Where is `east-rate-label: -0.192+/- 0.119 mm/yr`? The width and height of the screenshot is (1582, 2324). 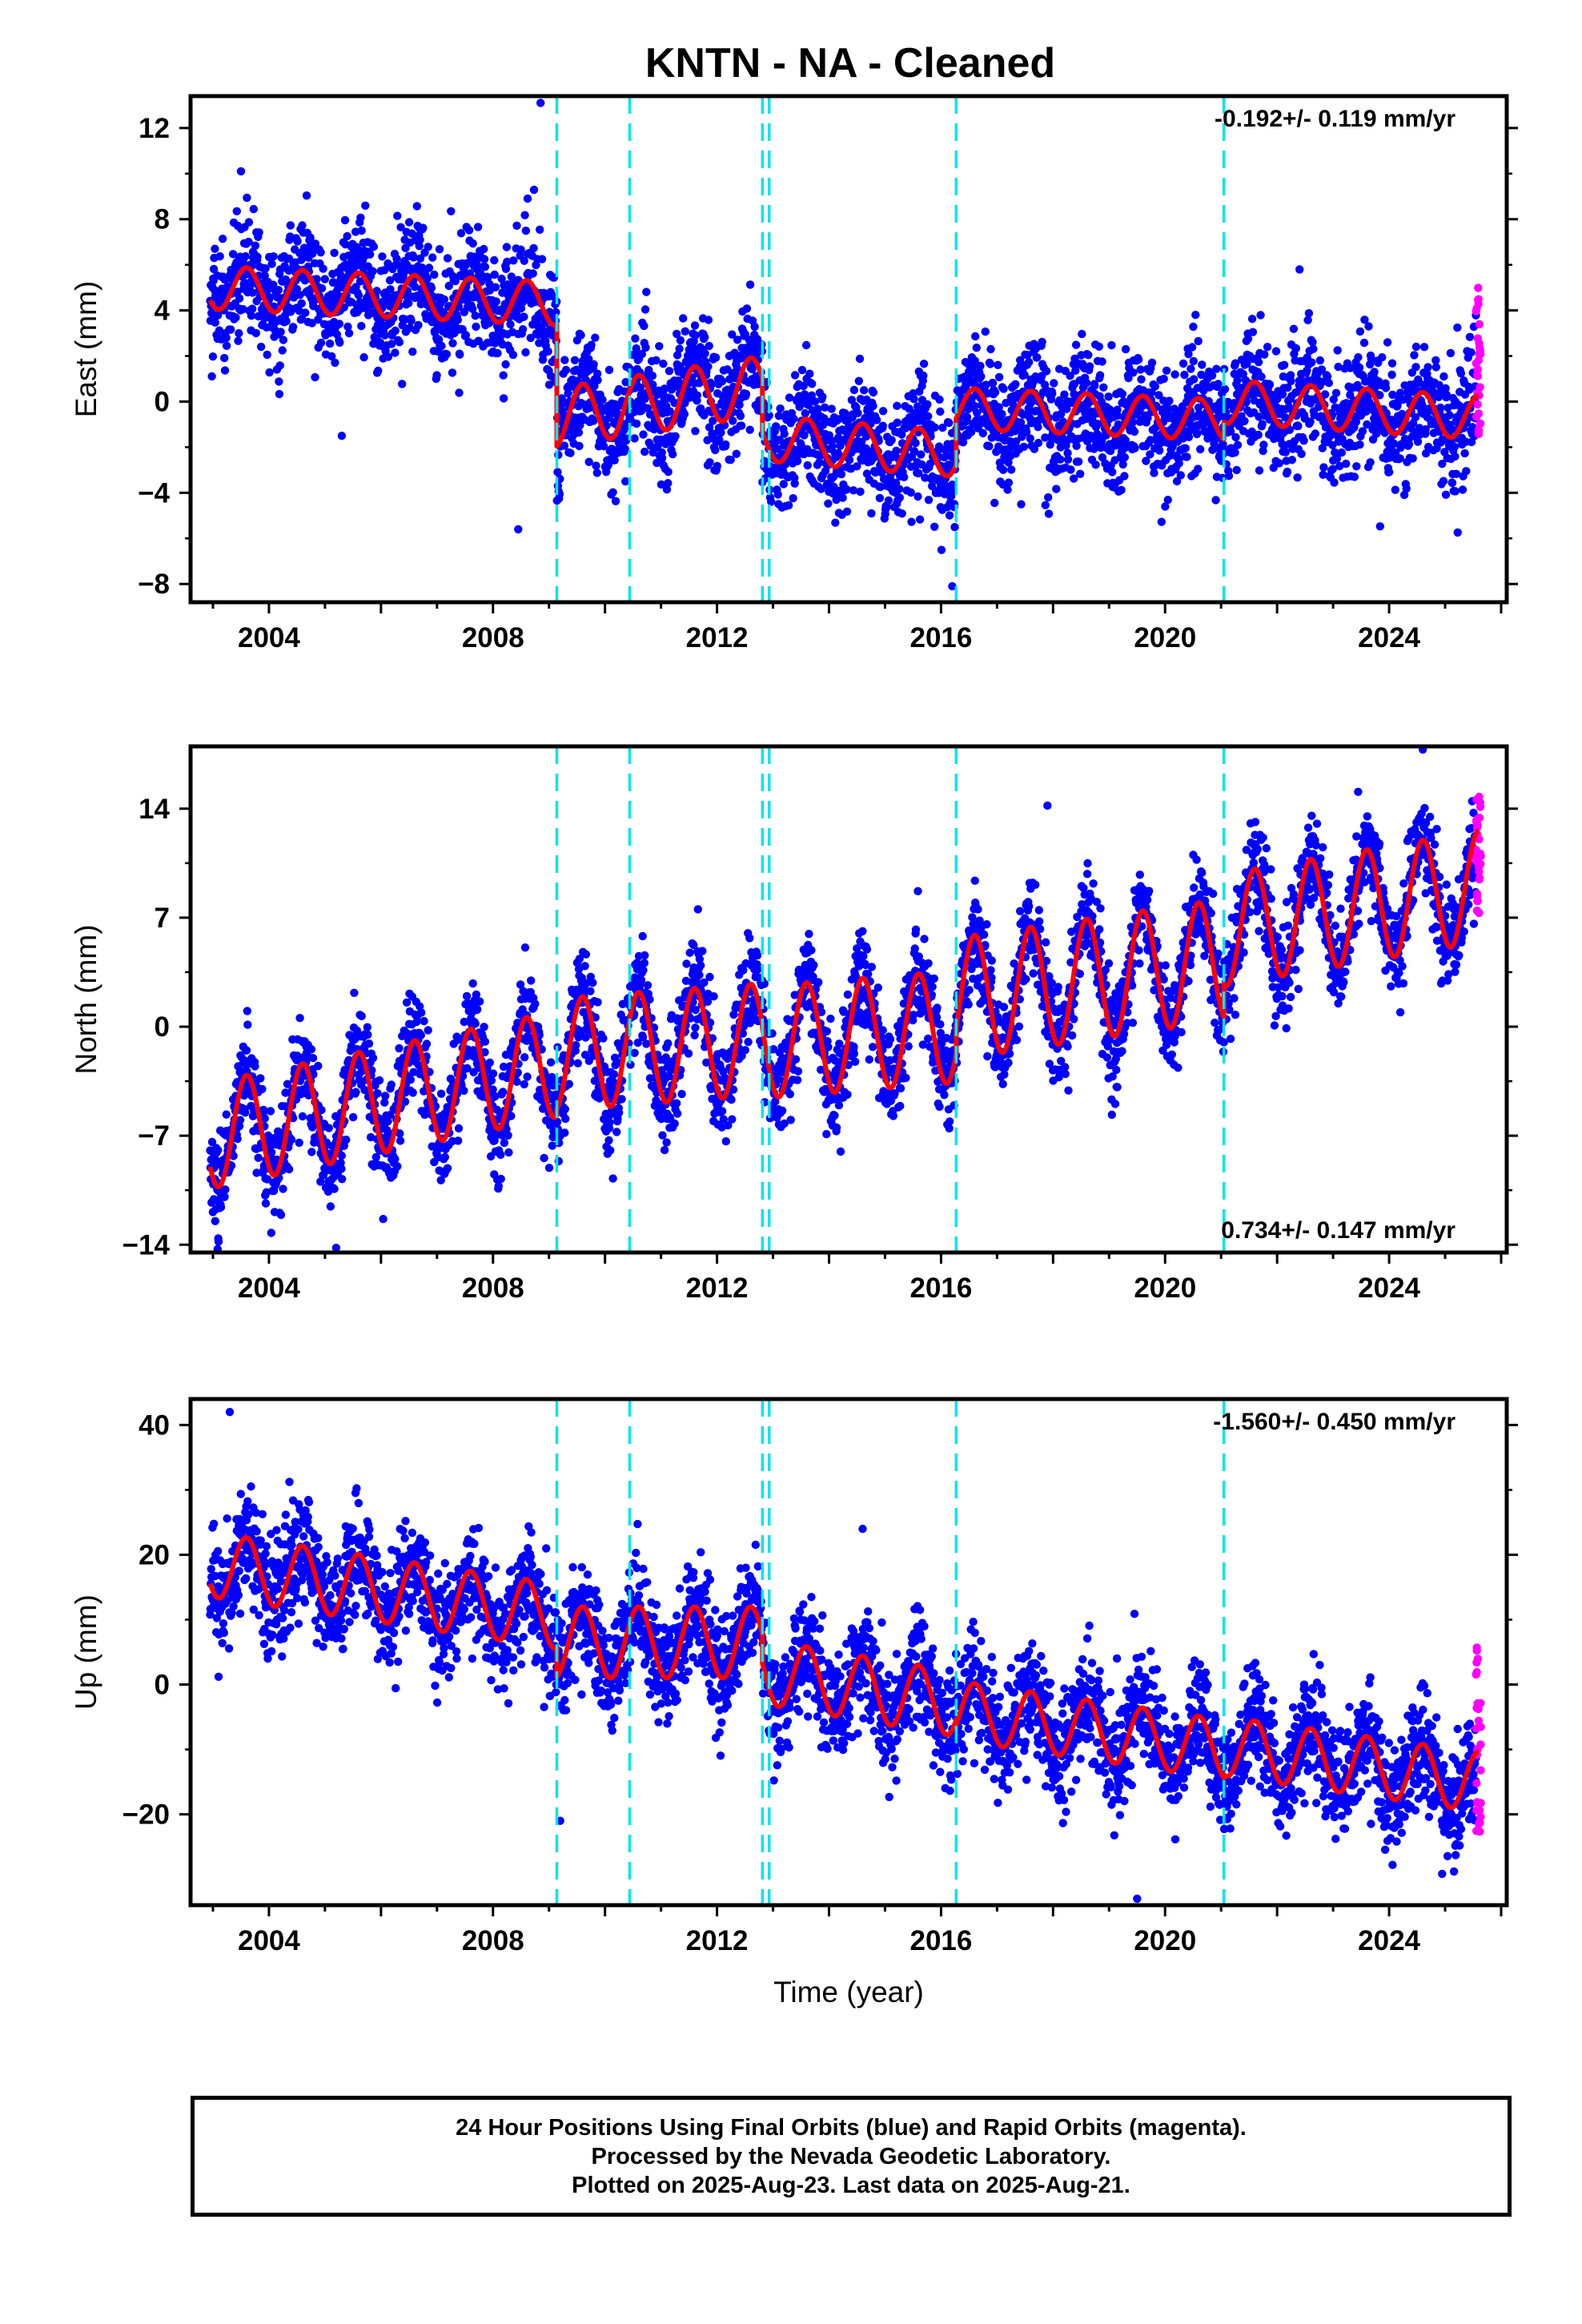
east-rate-label: -0.192+/- 0.119 mm/yr is located at coordinates (1335, 119).